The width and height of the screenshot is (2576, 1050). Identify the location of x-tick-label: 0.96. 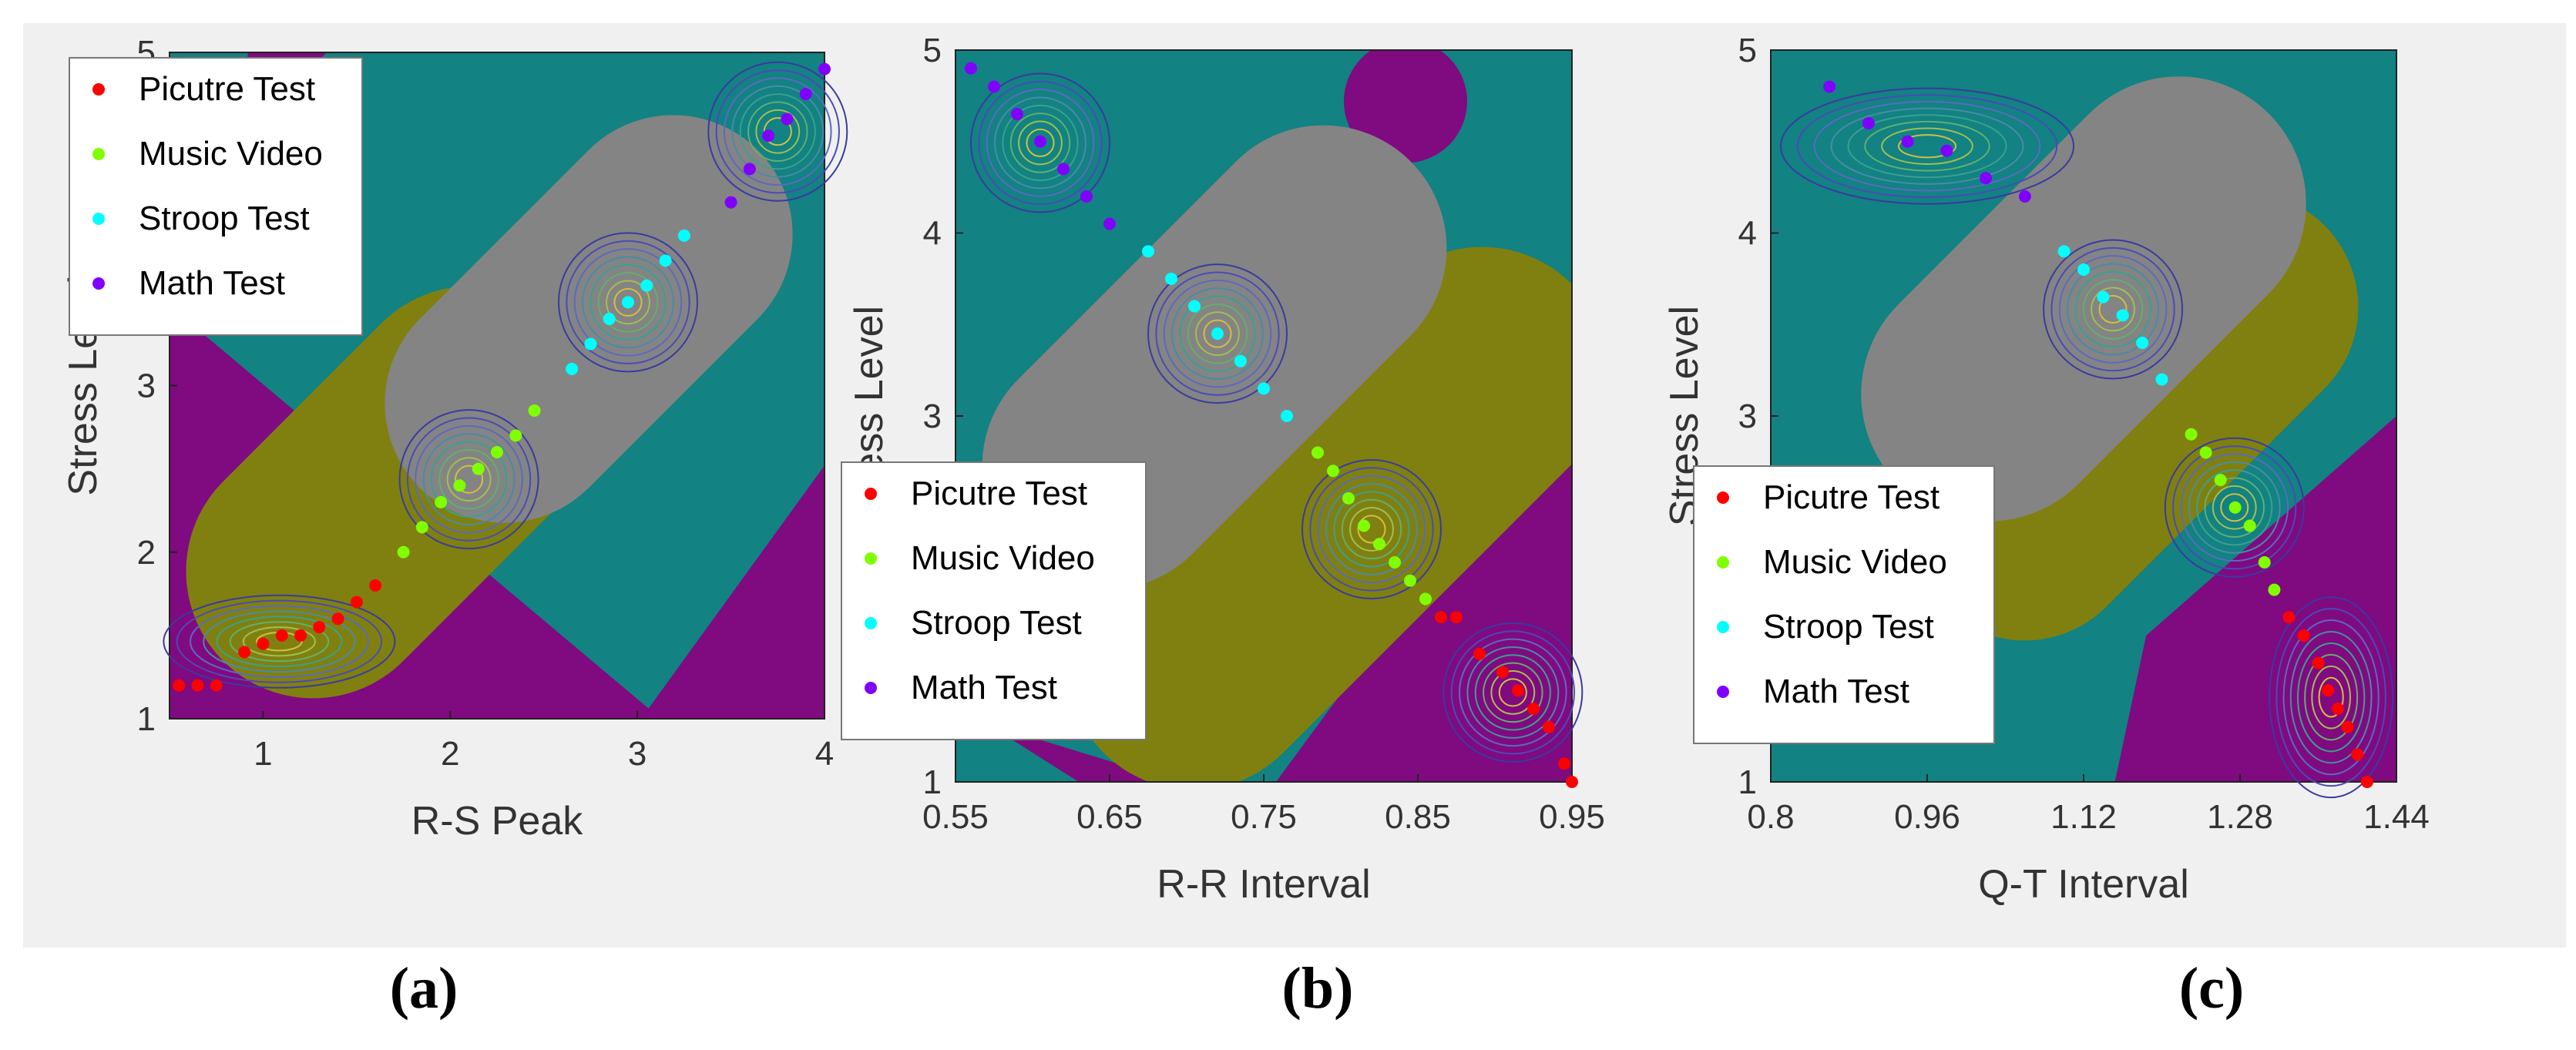
(1927, 817).